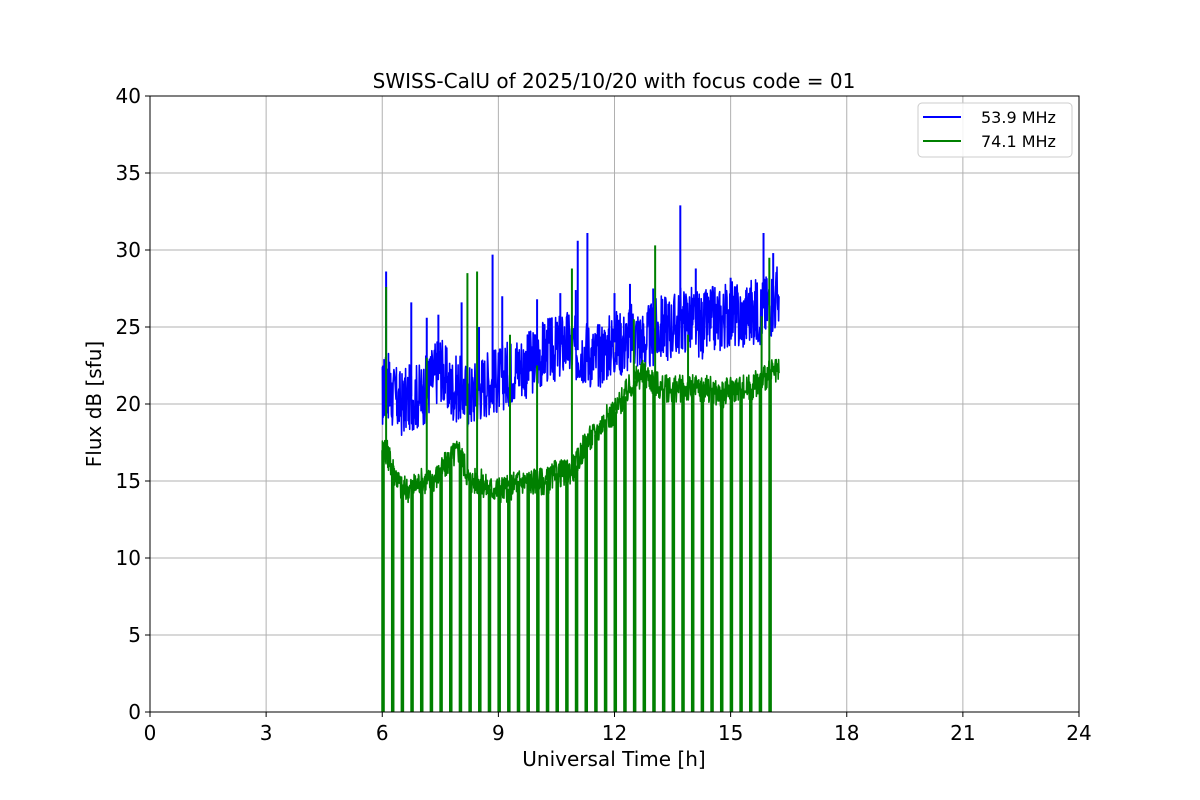 The image size is (1200, 800). I want to click on y-tick-label: 30, so click(128, 250).